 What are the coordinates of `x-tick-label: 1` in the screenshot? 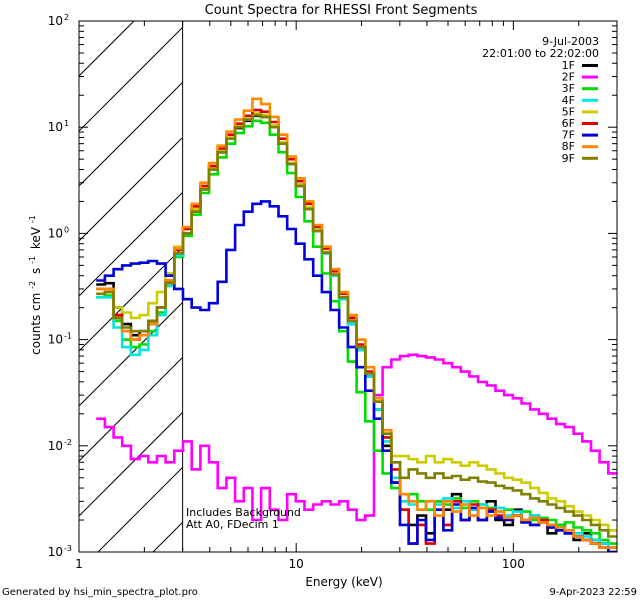 It's located at (79, 564).